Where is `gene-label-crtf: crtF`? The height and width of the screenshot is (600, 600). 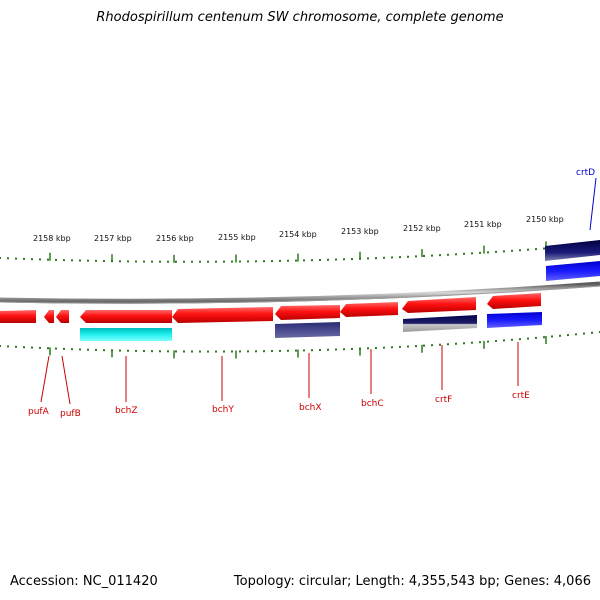 gene-label-crtf: crtF is located at coordinates (443, 400).